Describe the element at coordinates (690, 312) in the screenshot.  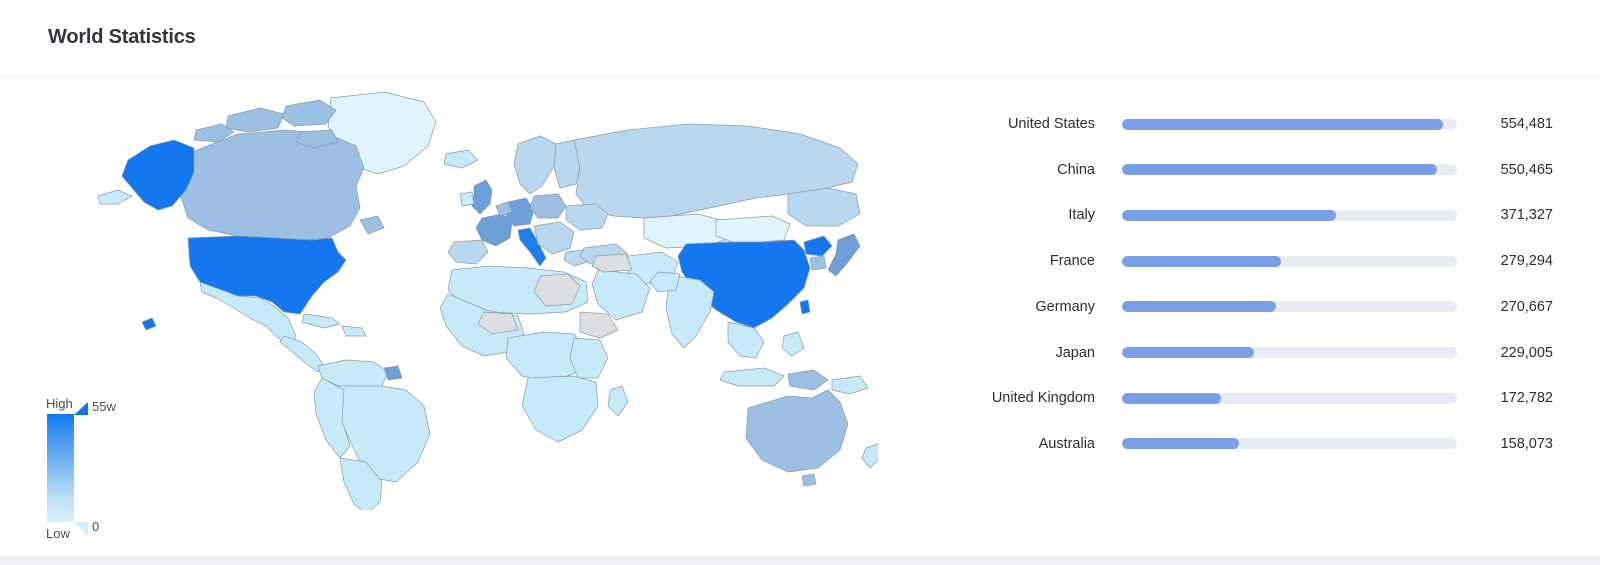
I see `country-india` at that location.